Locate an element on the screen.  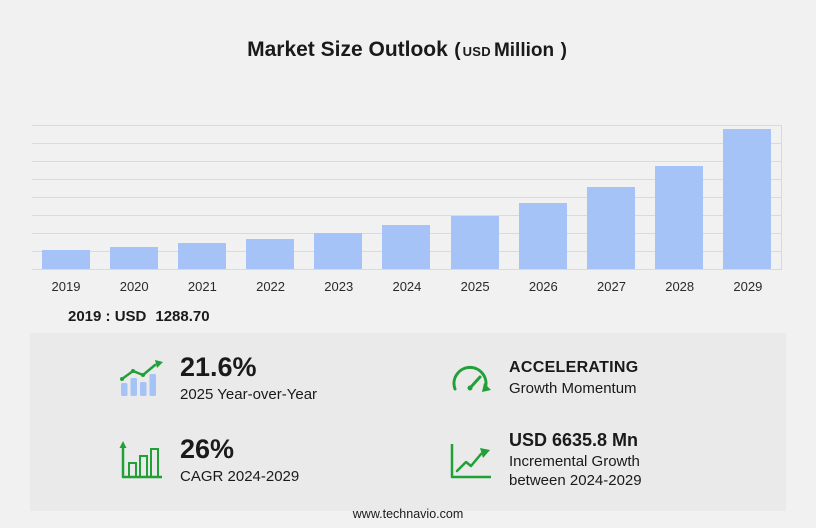
title-paren-open: ( is located at coordinates (457, 50).